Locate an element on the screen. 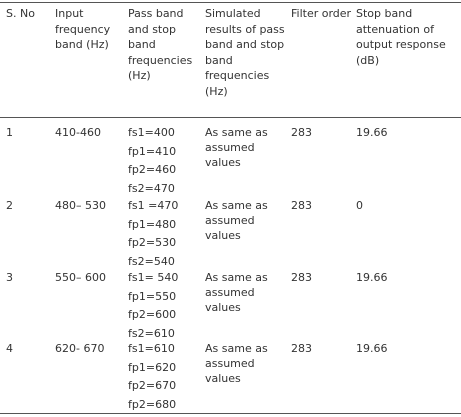  cell-line: fp2=600 is located at coordinates (152, 314).